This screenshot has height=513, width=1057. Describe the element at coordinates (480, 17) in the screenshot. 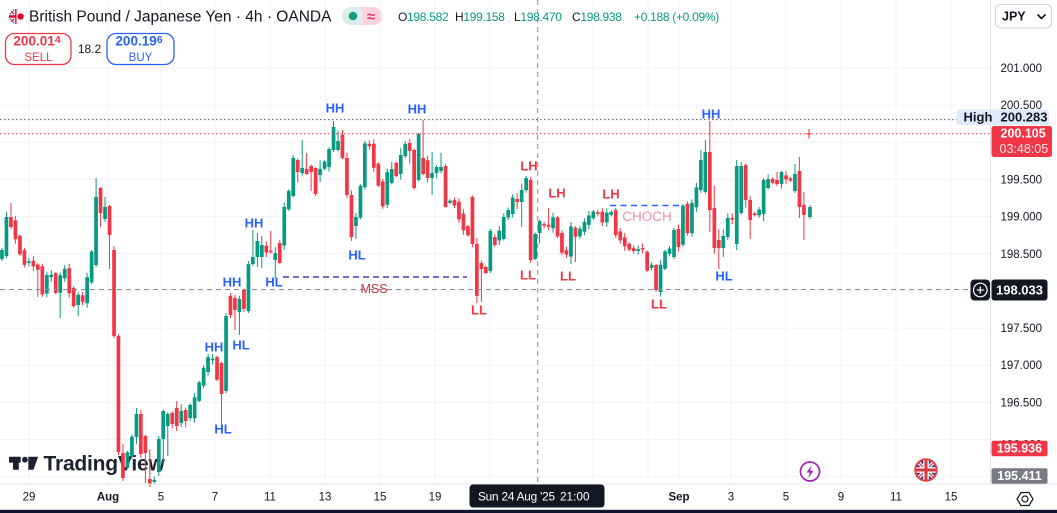

I see `svg-text: H199.158` at that location.